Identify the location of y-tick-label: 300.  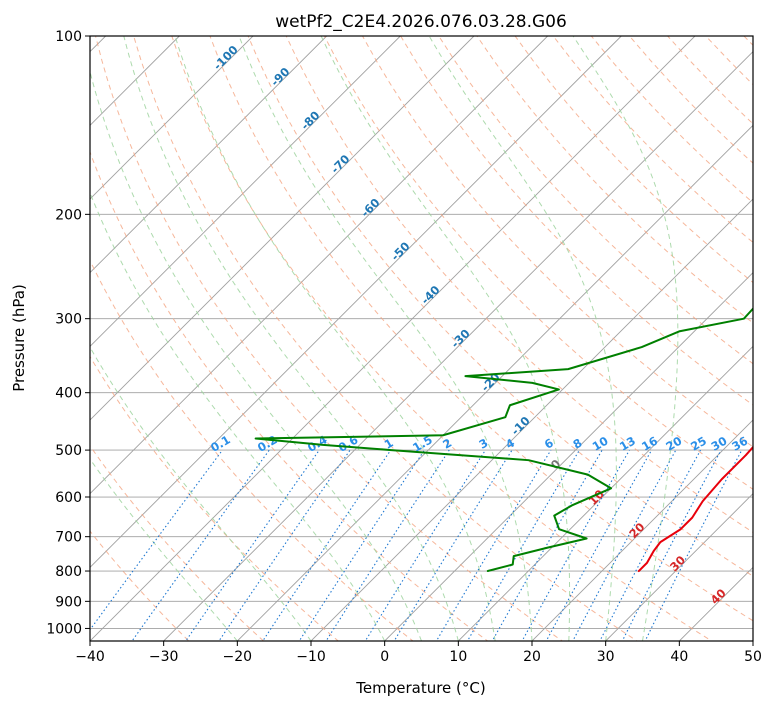
(68, 320).